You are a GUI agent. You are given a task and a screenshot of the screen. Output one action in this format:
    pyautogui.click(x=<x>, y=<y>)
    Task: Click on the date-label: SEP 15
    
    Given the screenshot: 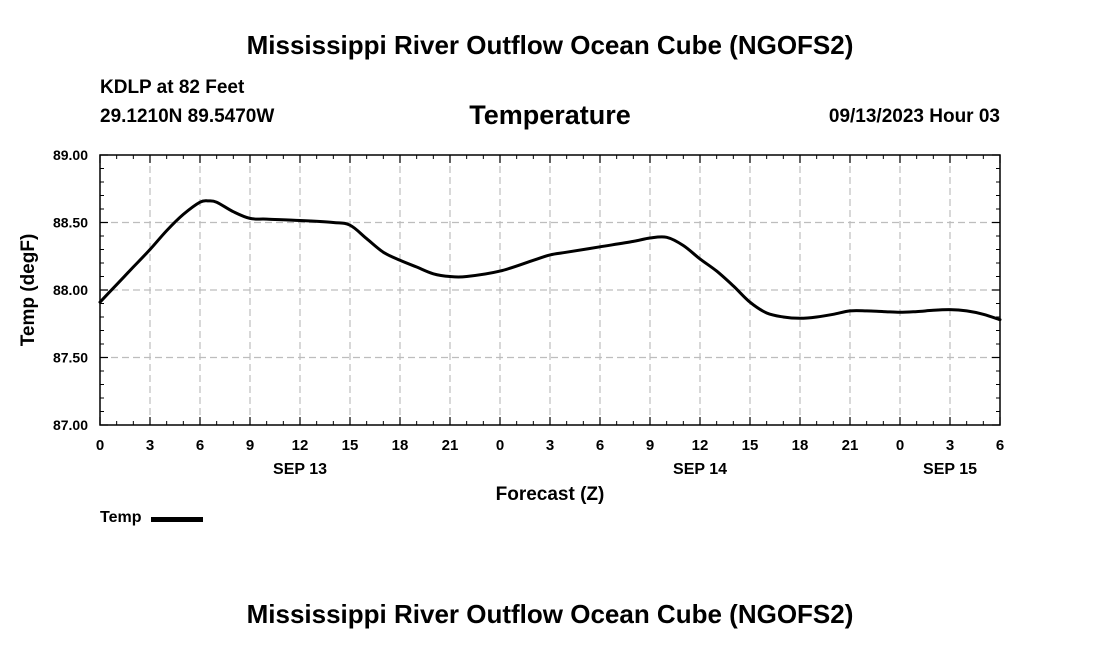 What is the action you would take?
    pyautogui.click(x=950, y=469)
    